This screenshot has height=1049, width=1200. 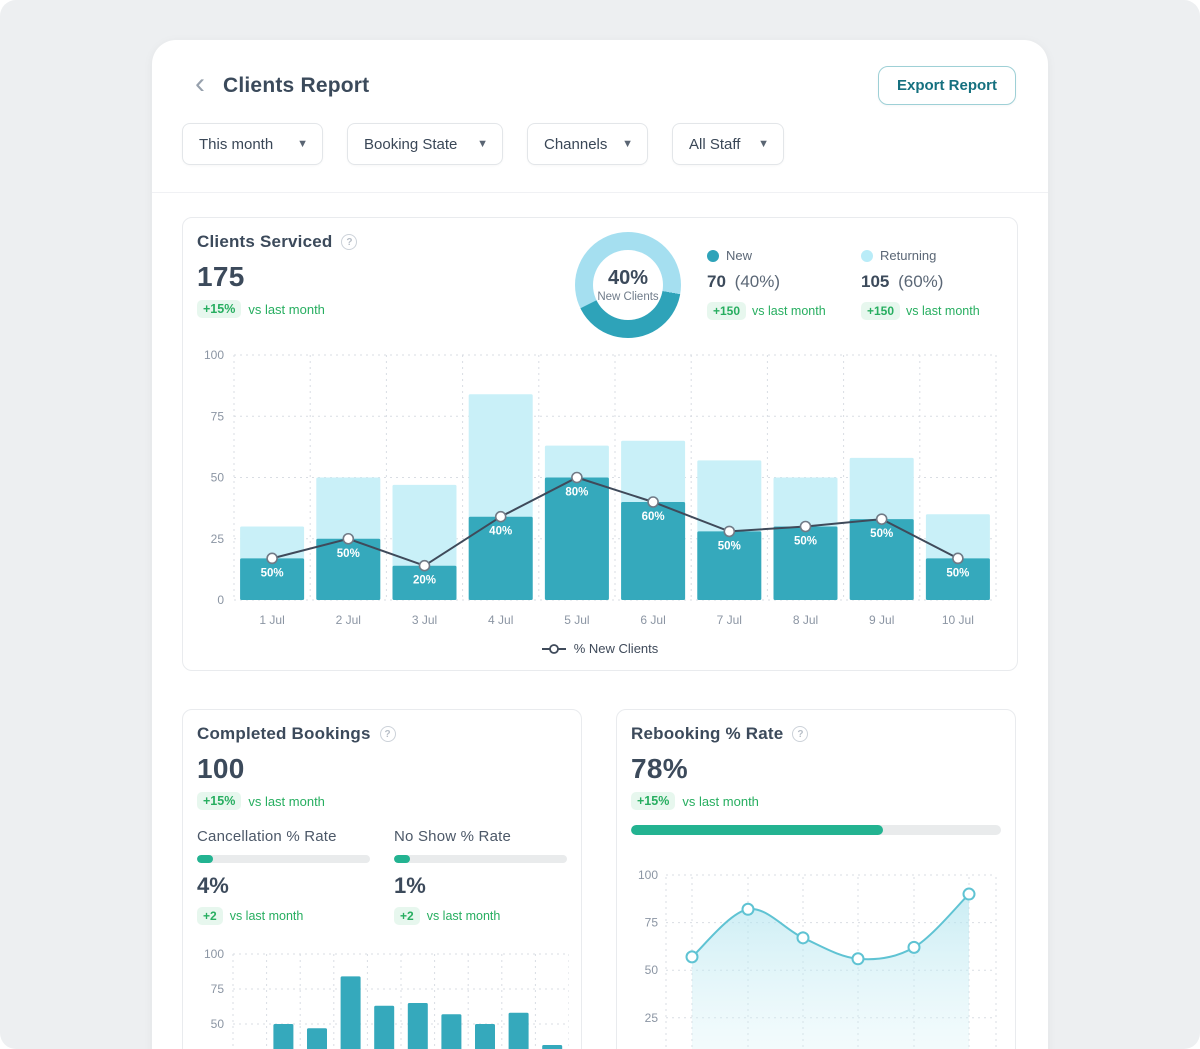 What do you see at coordinates (867, 255) in the screenshot?
I see `returning-legend-dot-icon` at bounding box center [867, 255].